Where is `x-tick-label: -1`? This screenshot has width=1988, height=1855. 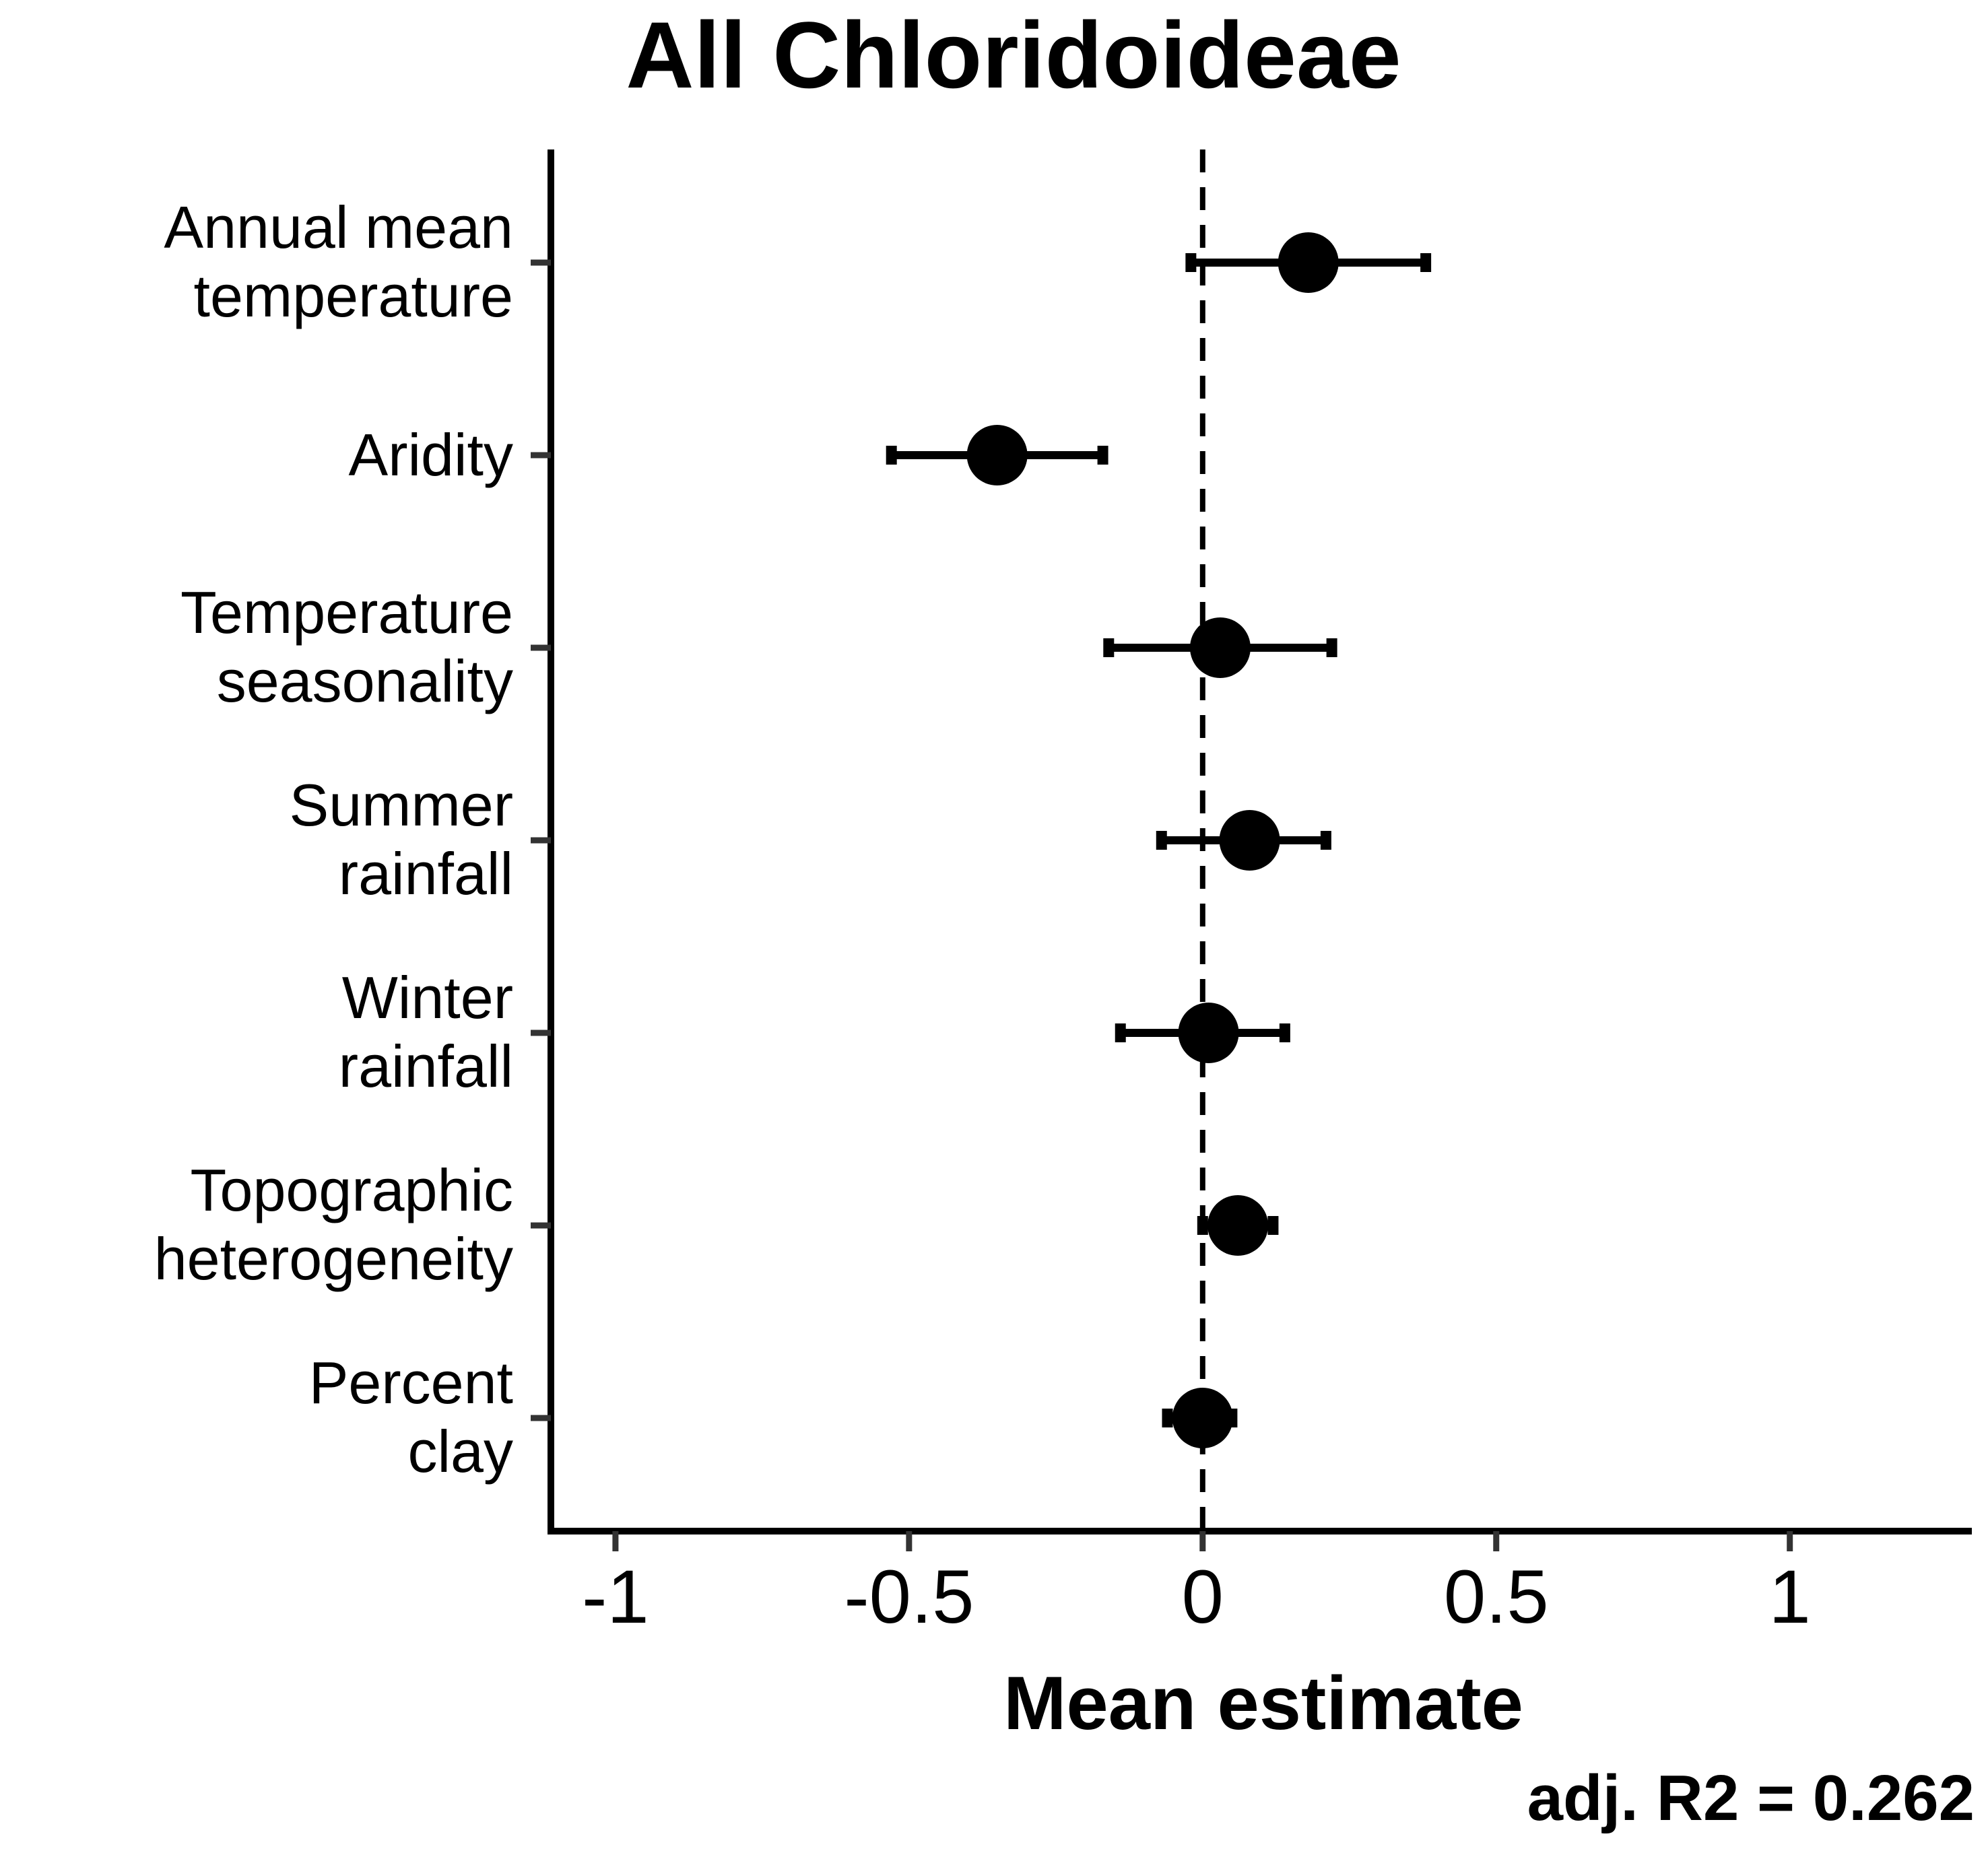 x-tick-label: -1 is located at coordinates (615, 1597).